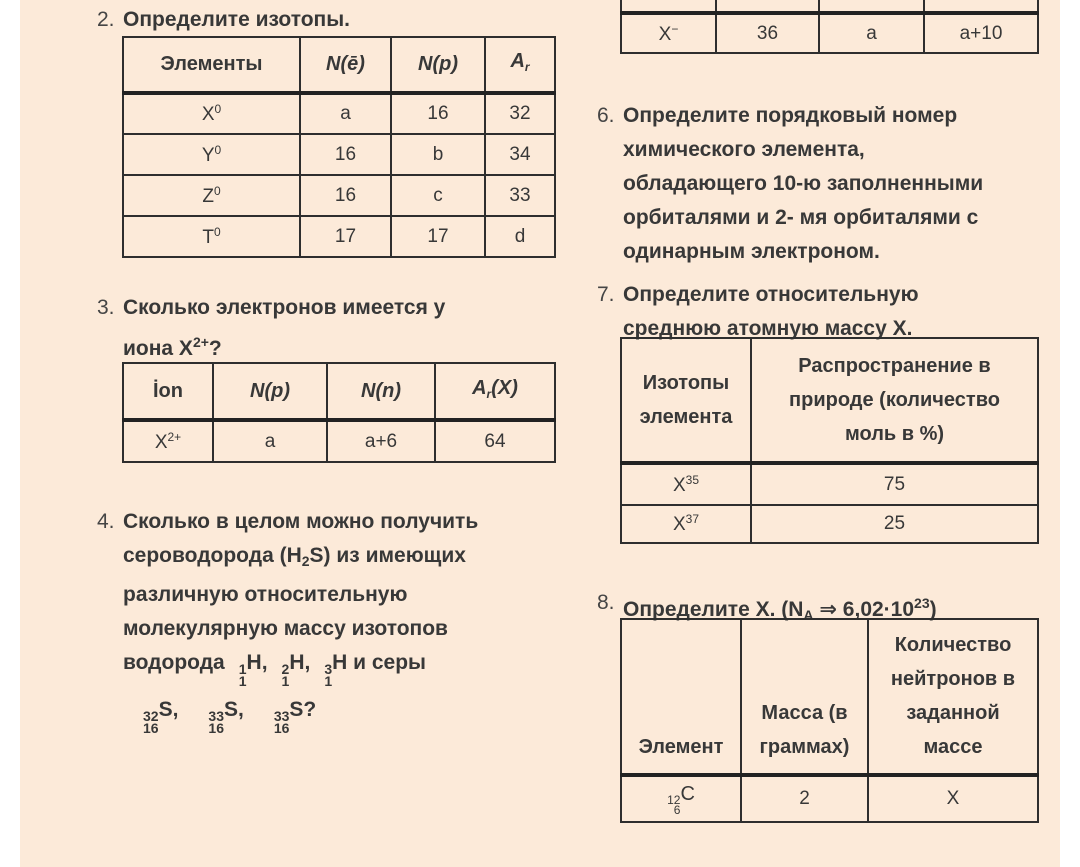  Describe the element at coordinates (438, 113) in the screenshot. I see `np-cell: 16` at that location.